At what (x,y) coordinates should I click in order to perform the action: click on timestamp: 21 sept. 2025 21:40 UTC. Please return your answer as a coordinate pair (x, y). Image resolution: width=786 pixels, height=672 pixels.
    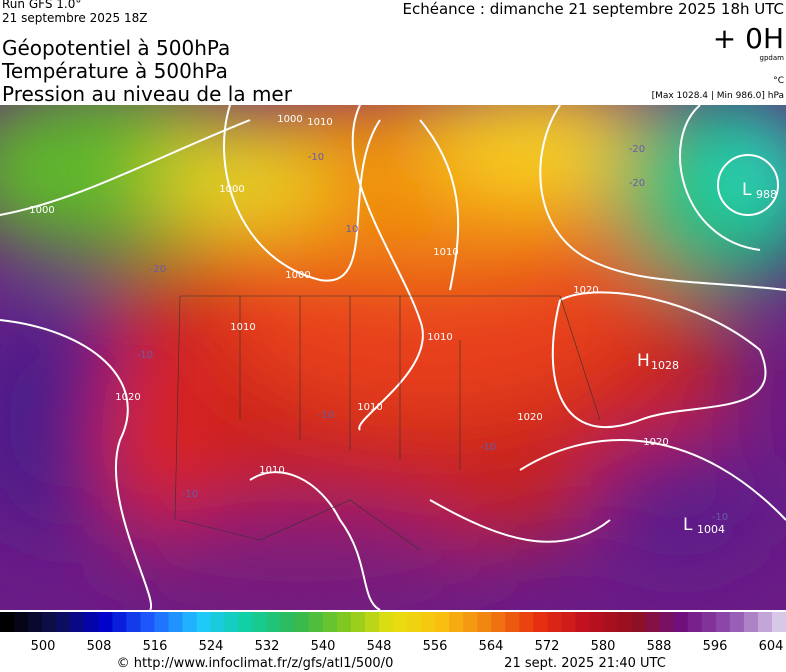
    Looking at the image, I should click on (585, 663).